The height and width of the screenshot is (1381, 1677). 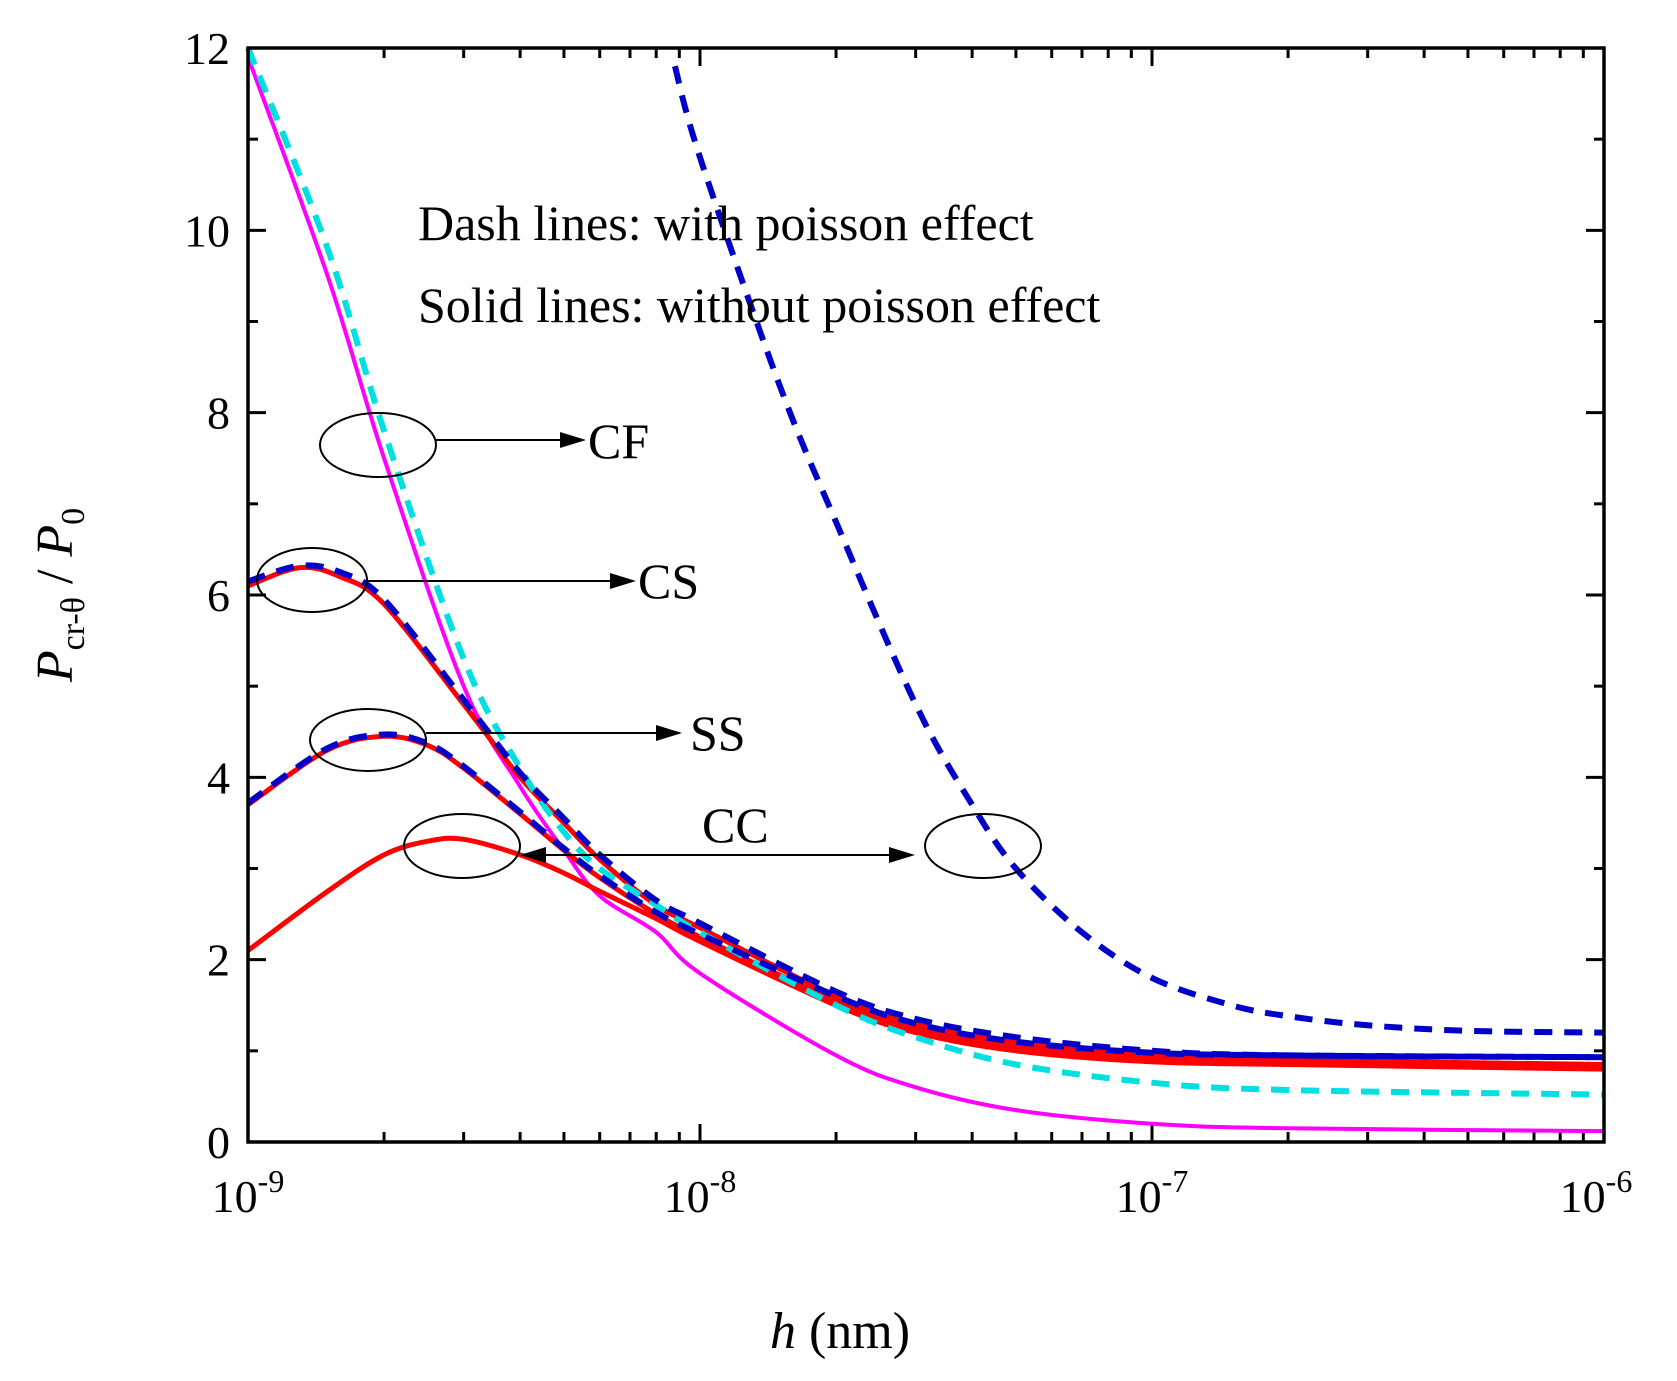 I want to click on cf-annotation: CF, so click(x=484, y=445).